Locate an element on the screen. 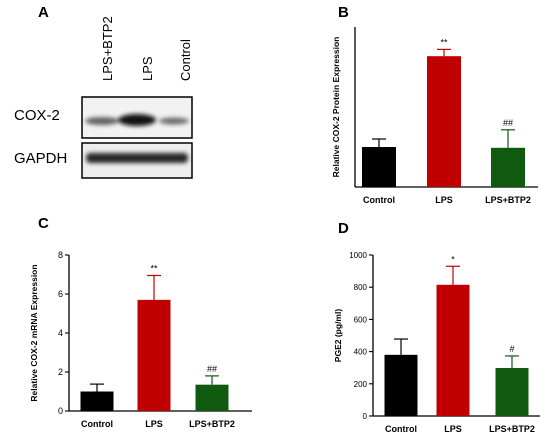  chart-b-category-label: LPS+BTP2 is located at coordinates (508, 200).